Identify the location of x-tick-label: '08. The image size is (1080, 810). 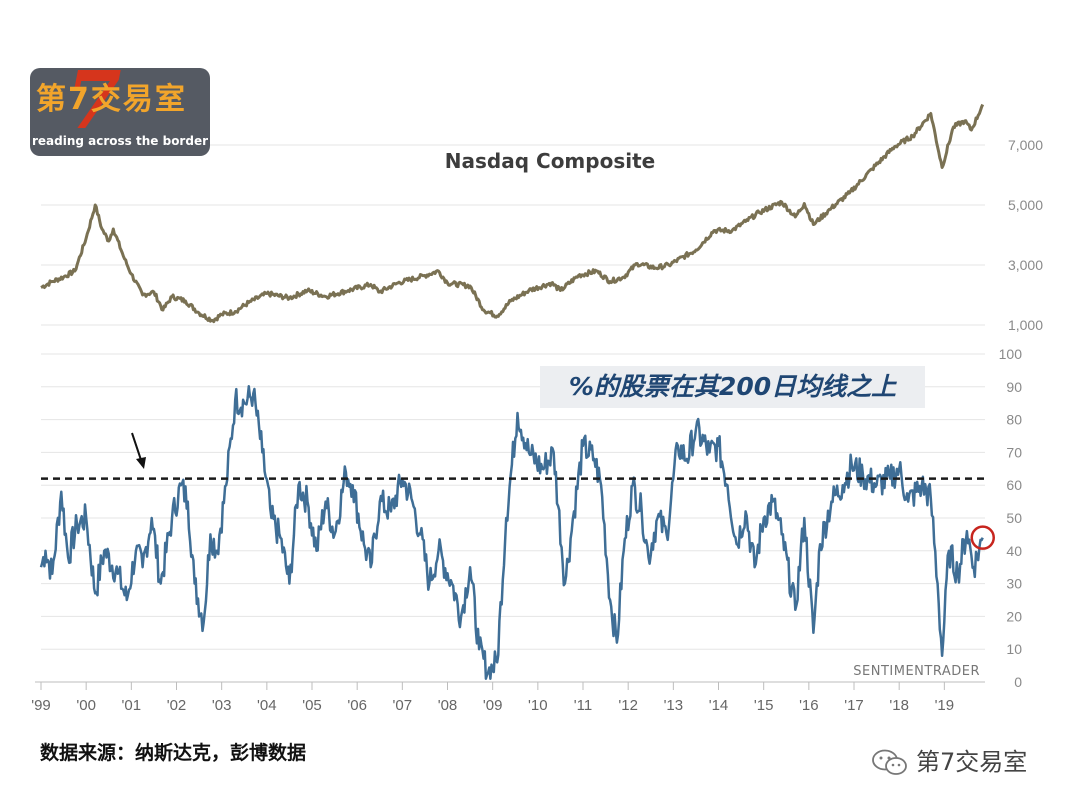
(448, 705).